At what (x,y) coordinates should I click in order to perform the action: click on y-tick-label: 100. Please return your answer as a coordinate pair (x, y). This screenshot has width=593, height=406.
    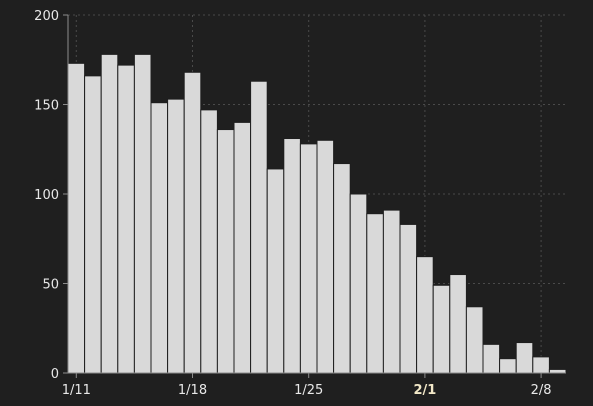
    Looking at the image, I should click on (46, 195).